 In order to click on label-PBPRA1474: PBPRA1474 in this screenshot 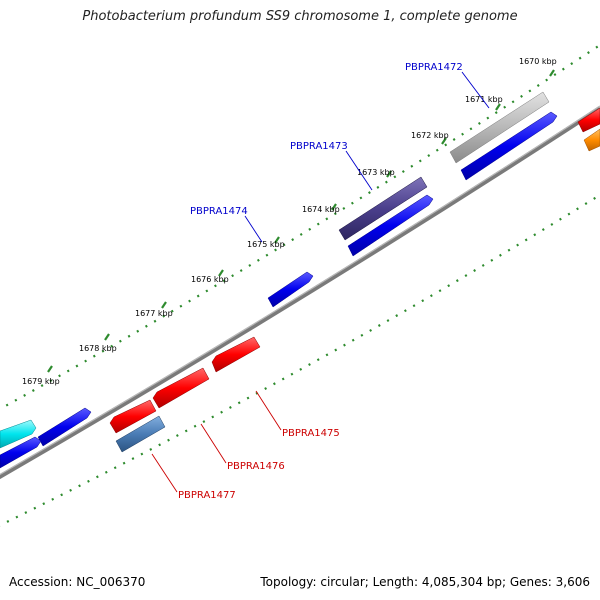, I will do `click(219, 211)`.